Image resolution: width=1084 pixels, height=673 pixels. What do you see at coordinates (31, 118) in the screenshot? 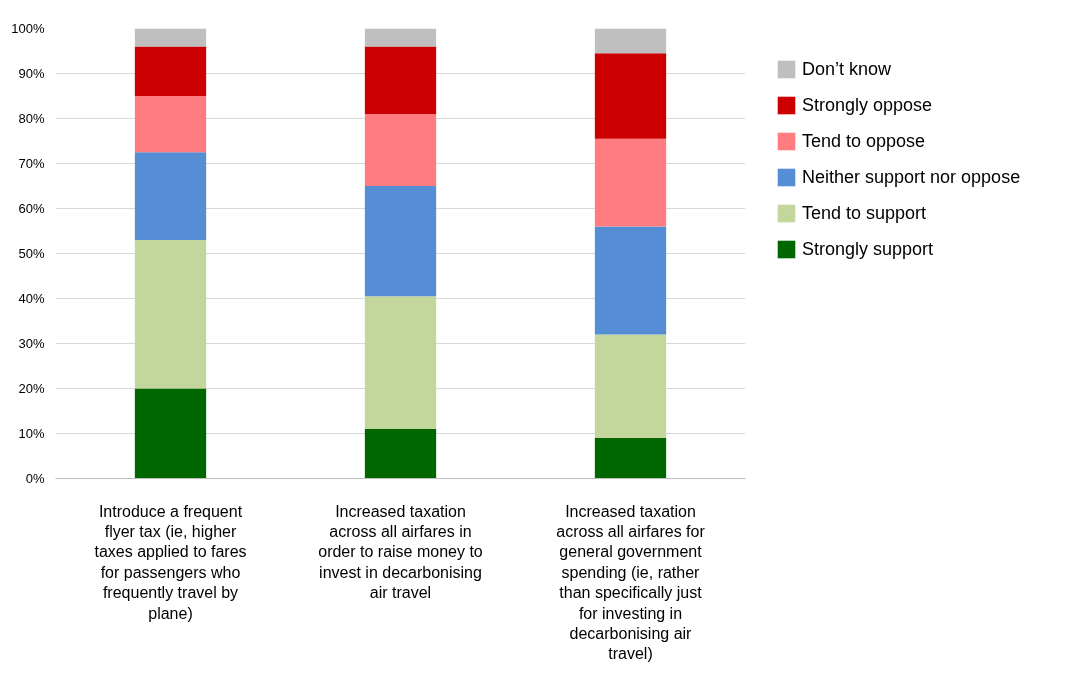
I see `y-tick-label: 80%` at bounding box center [31, 118].